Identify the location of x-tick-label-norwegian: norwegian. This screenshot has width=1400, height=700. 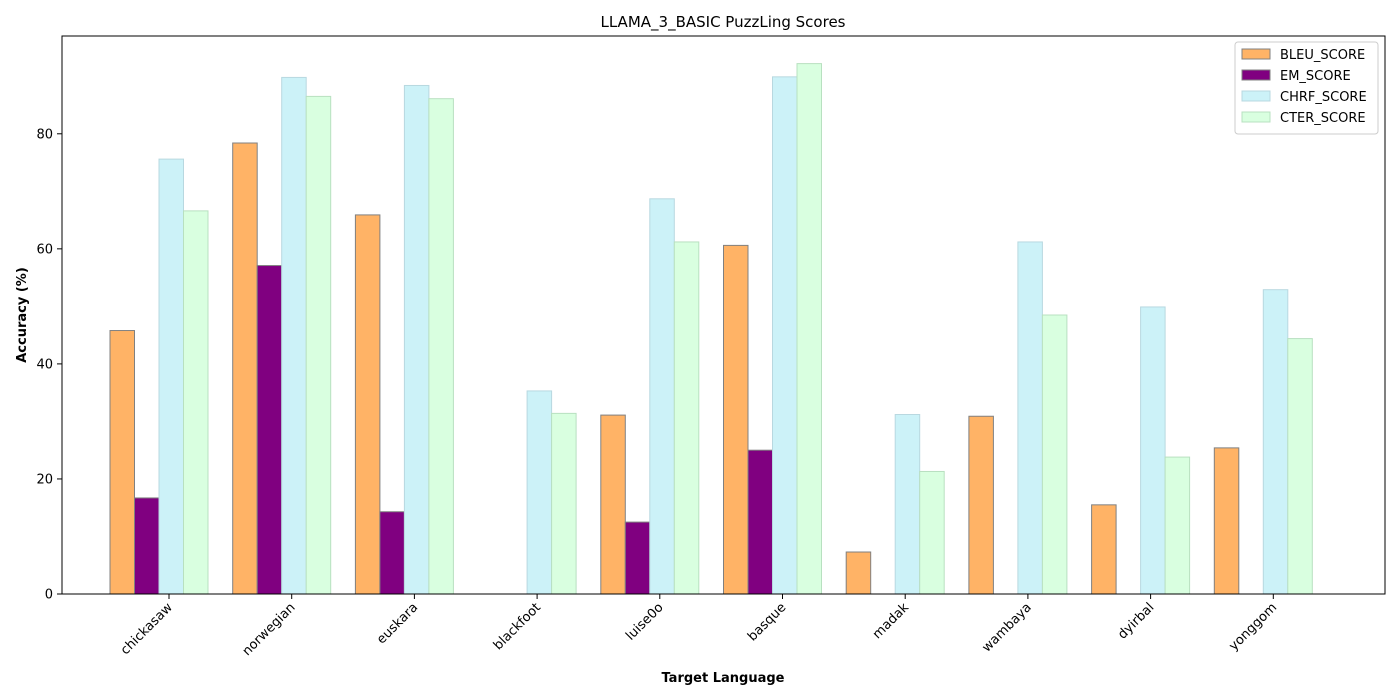
(269, 629).